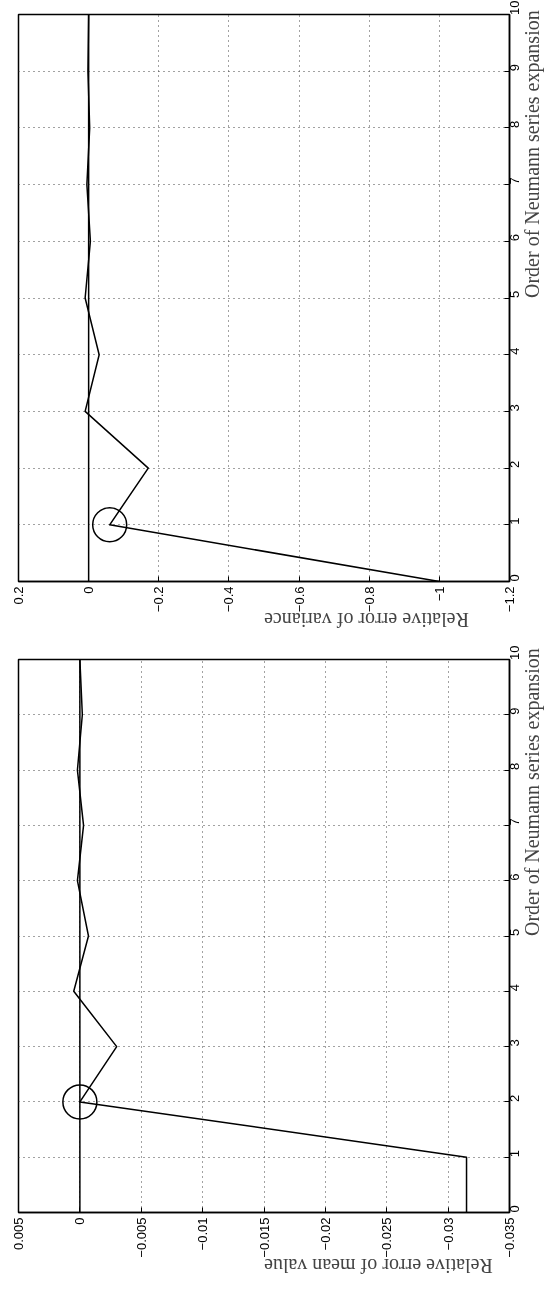  I want to click on x-tick-label: −0.02, so click(325, 1234).